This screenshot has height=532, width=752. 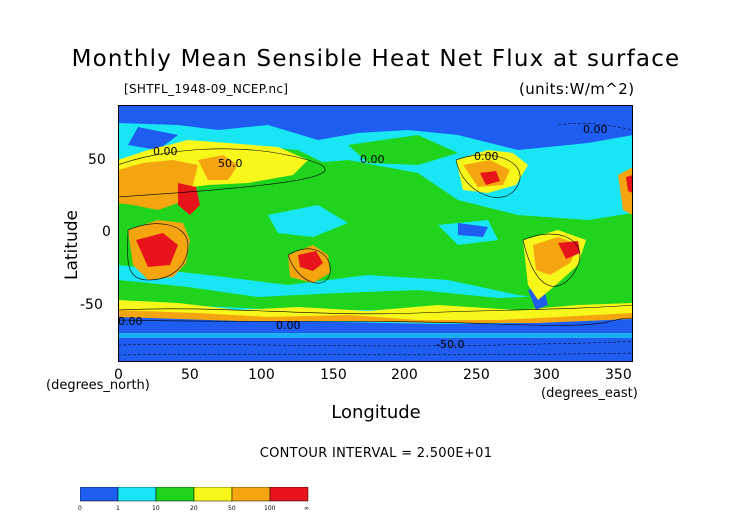 What do you see at coordinates (310, 261) in the screenshot?
I see `australia-red` at bounding box center [310, 261].